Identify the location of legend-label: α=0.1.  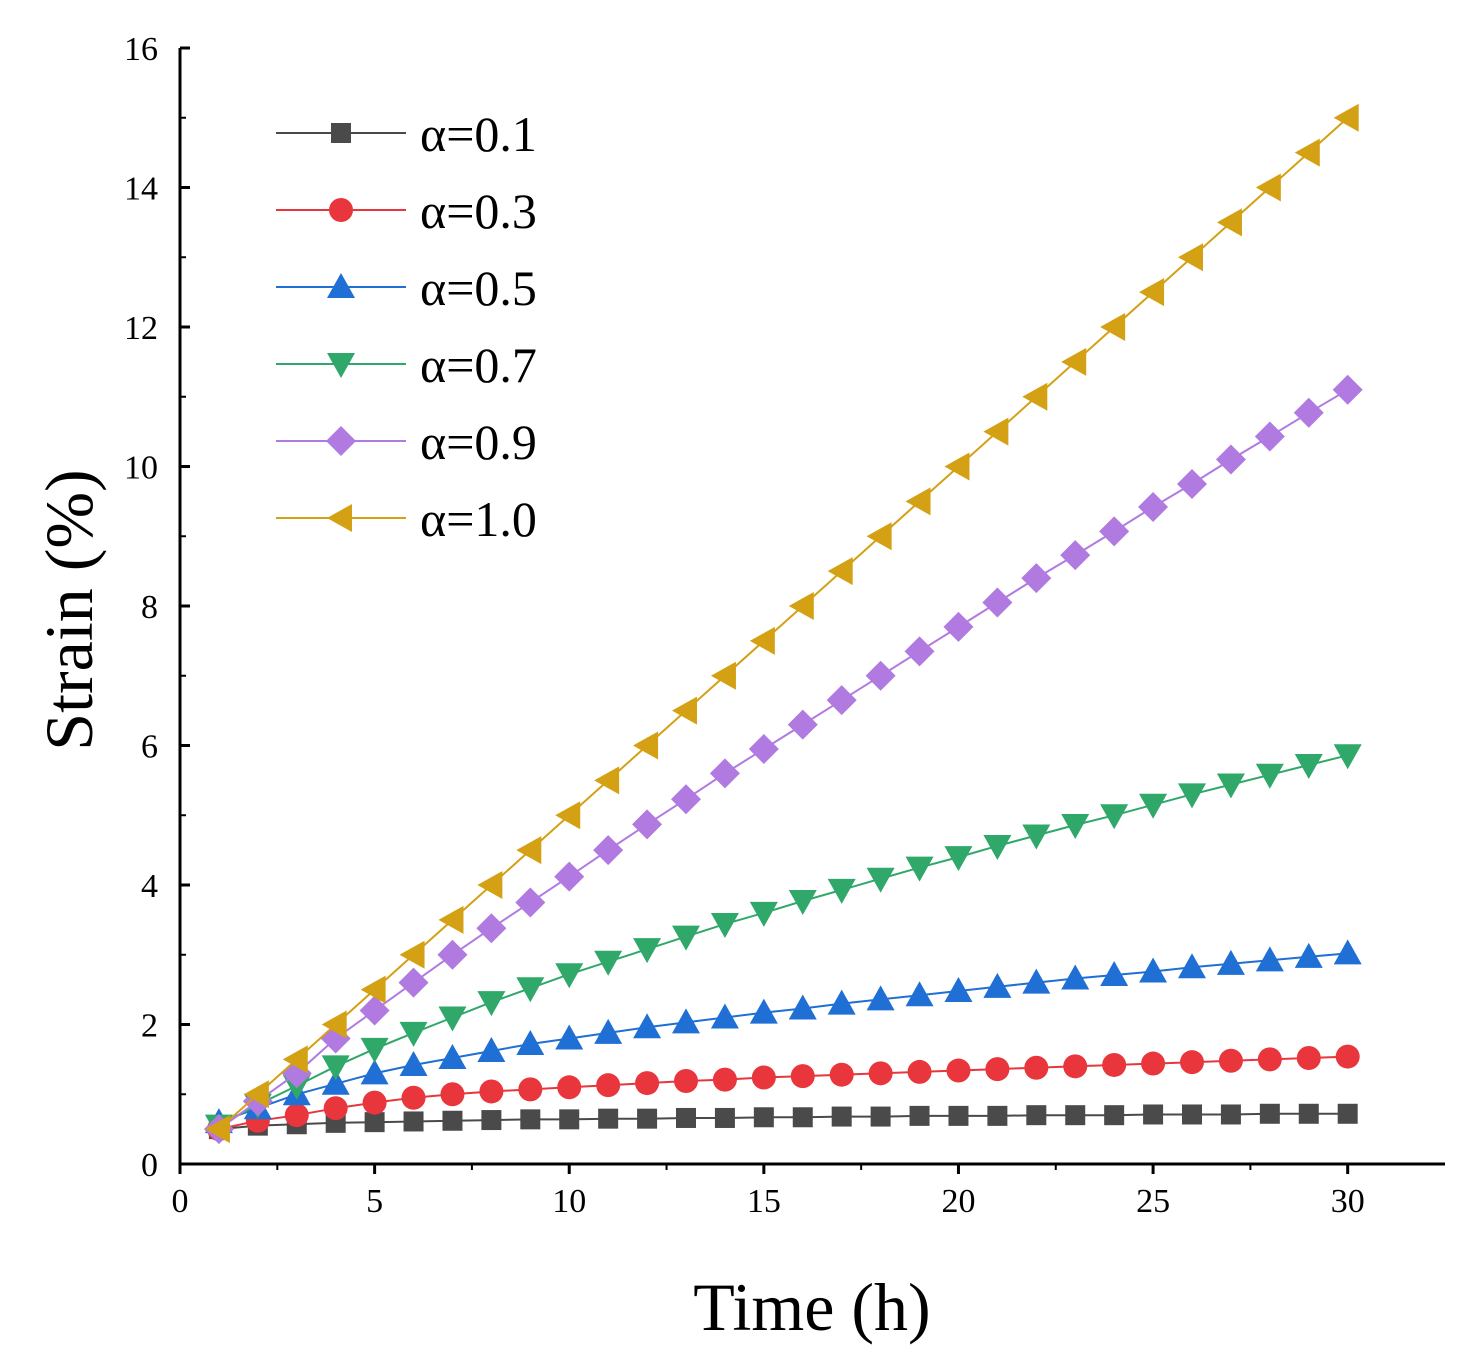
(478, 134).